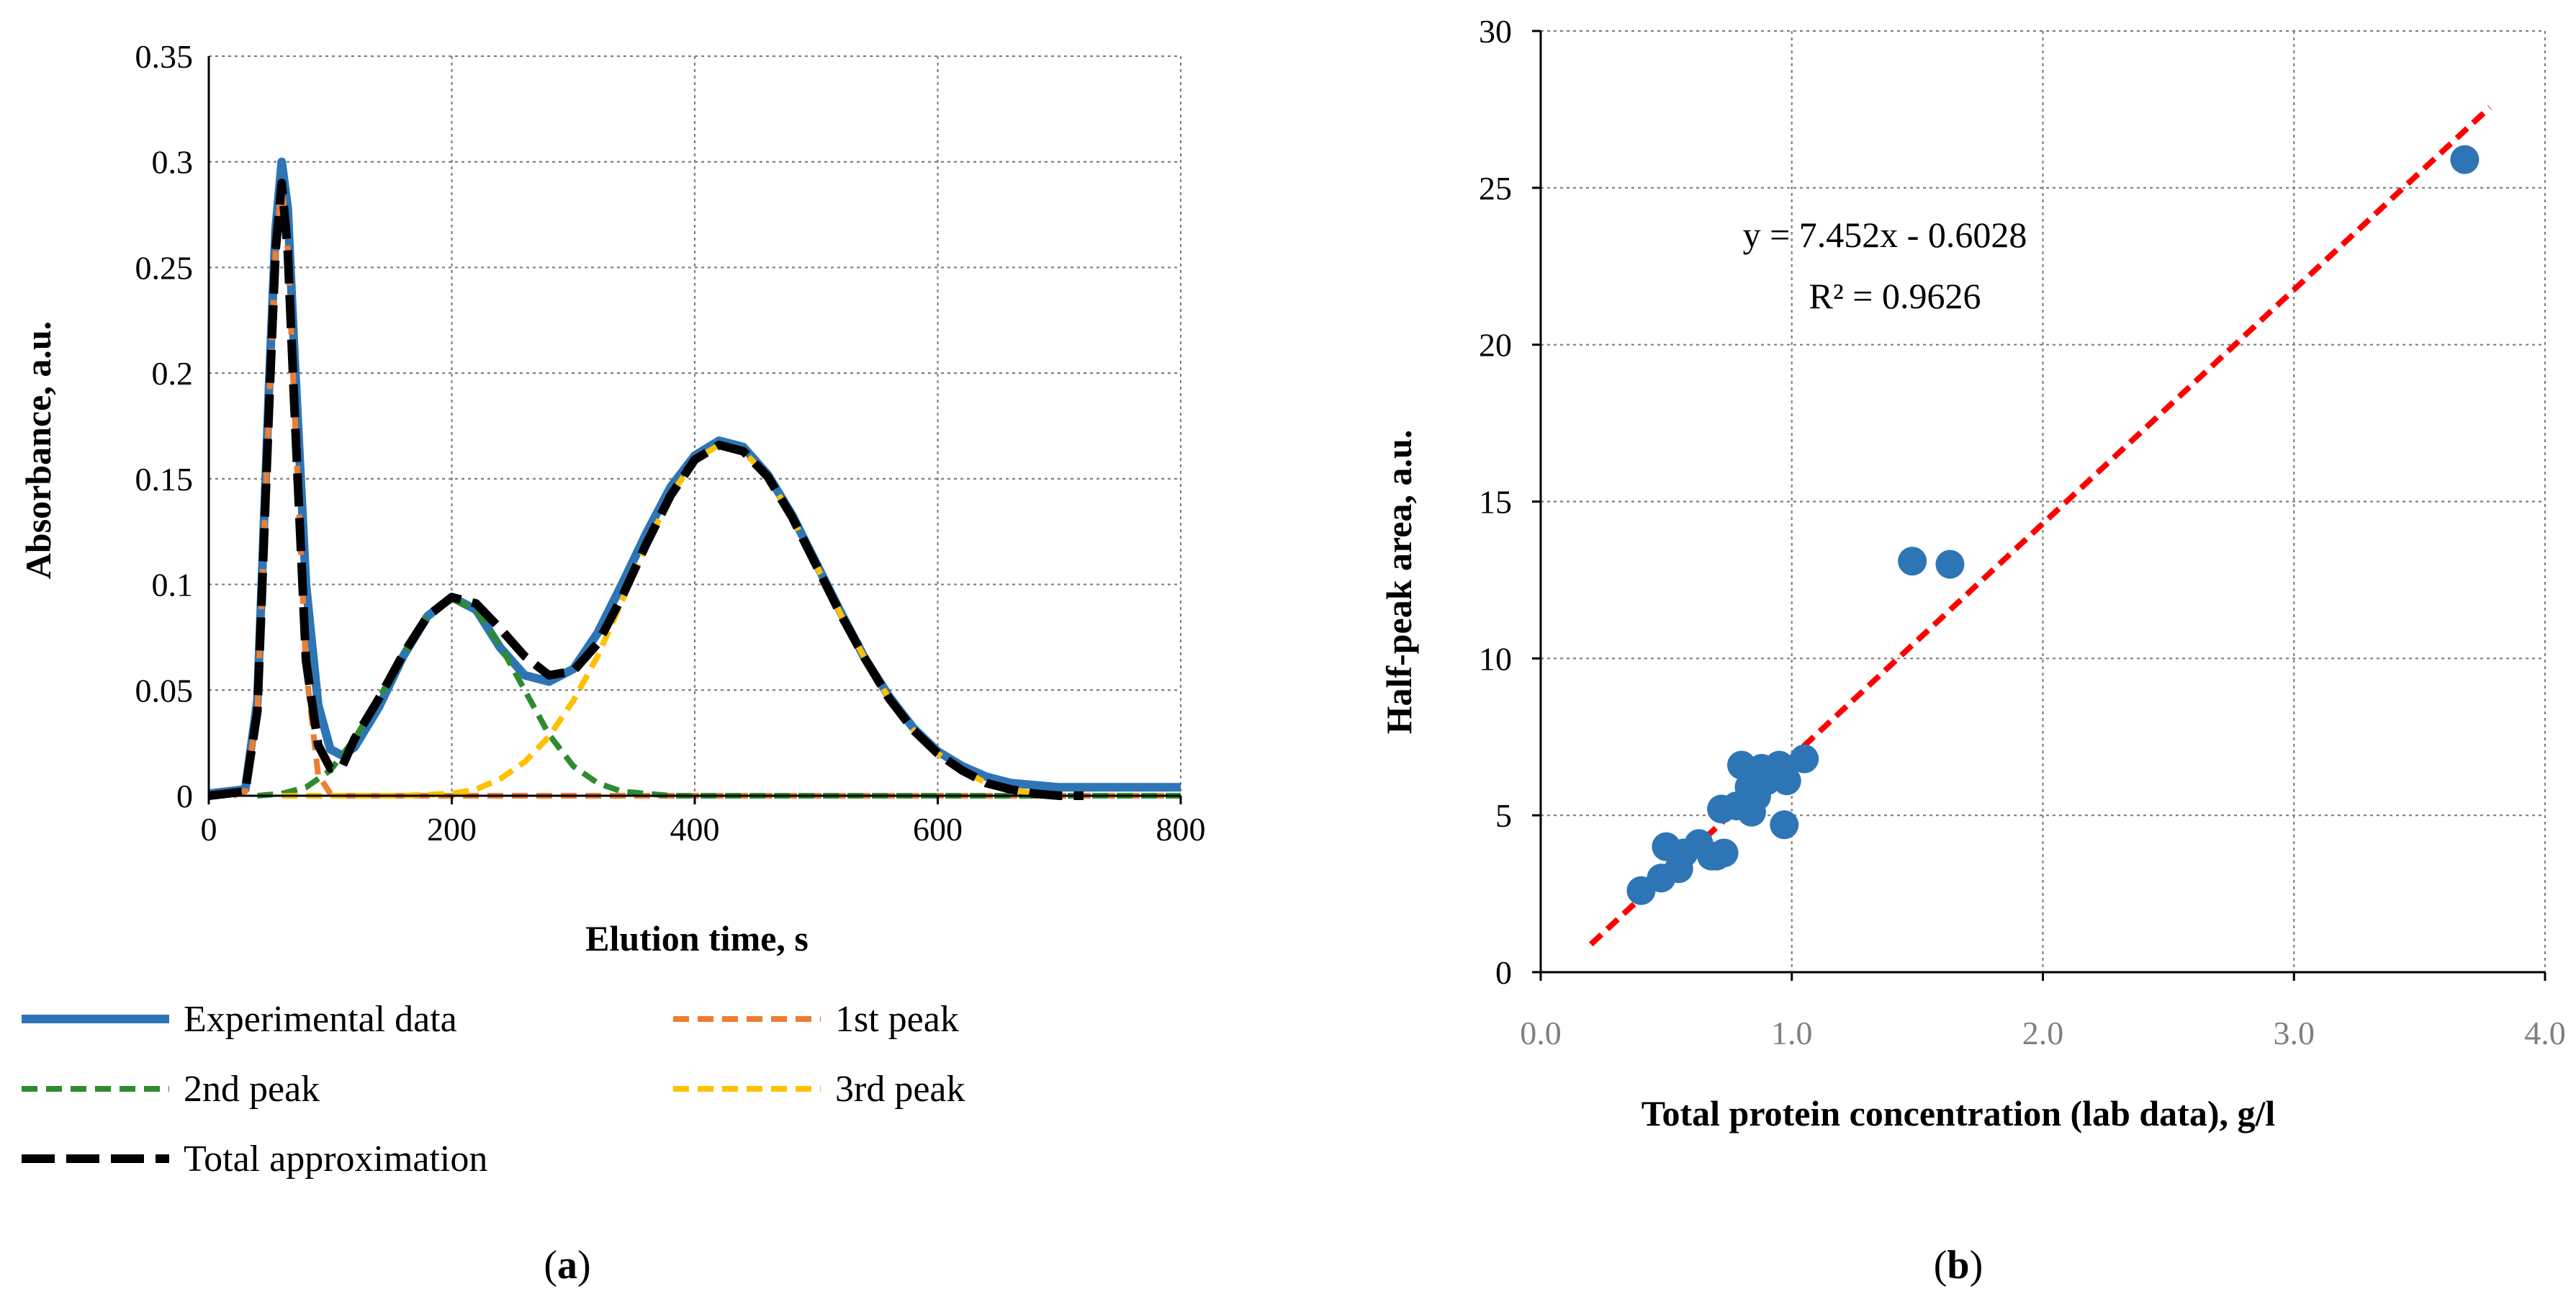 Image resolution: width=2576 pixels, height=1302 pixels. I want to click on legend-label: 3rd peak, so click(900, 1089).